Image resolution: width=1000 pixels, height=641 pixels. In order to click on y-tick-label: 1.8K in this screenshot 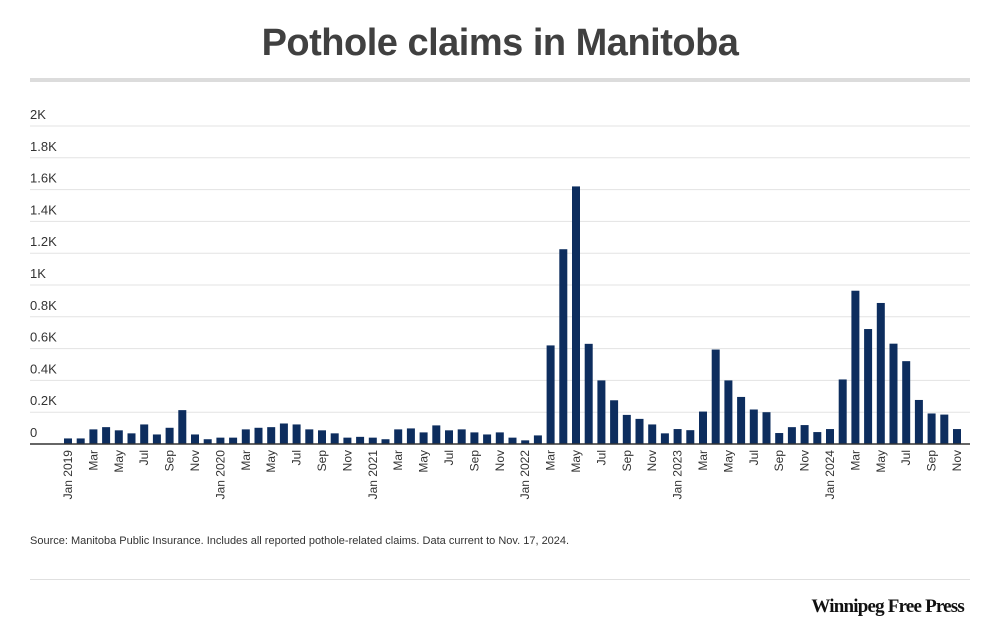, I will do `click(43, 146)`.